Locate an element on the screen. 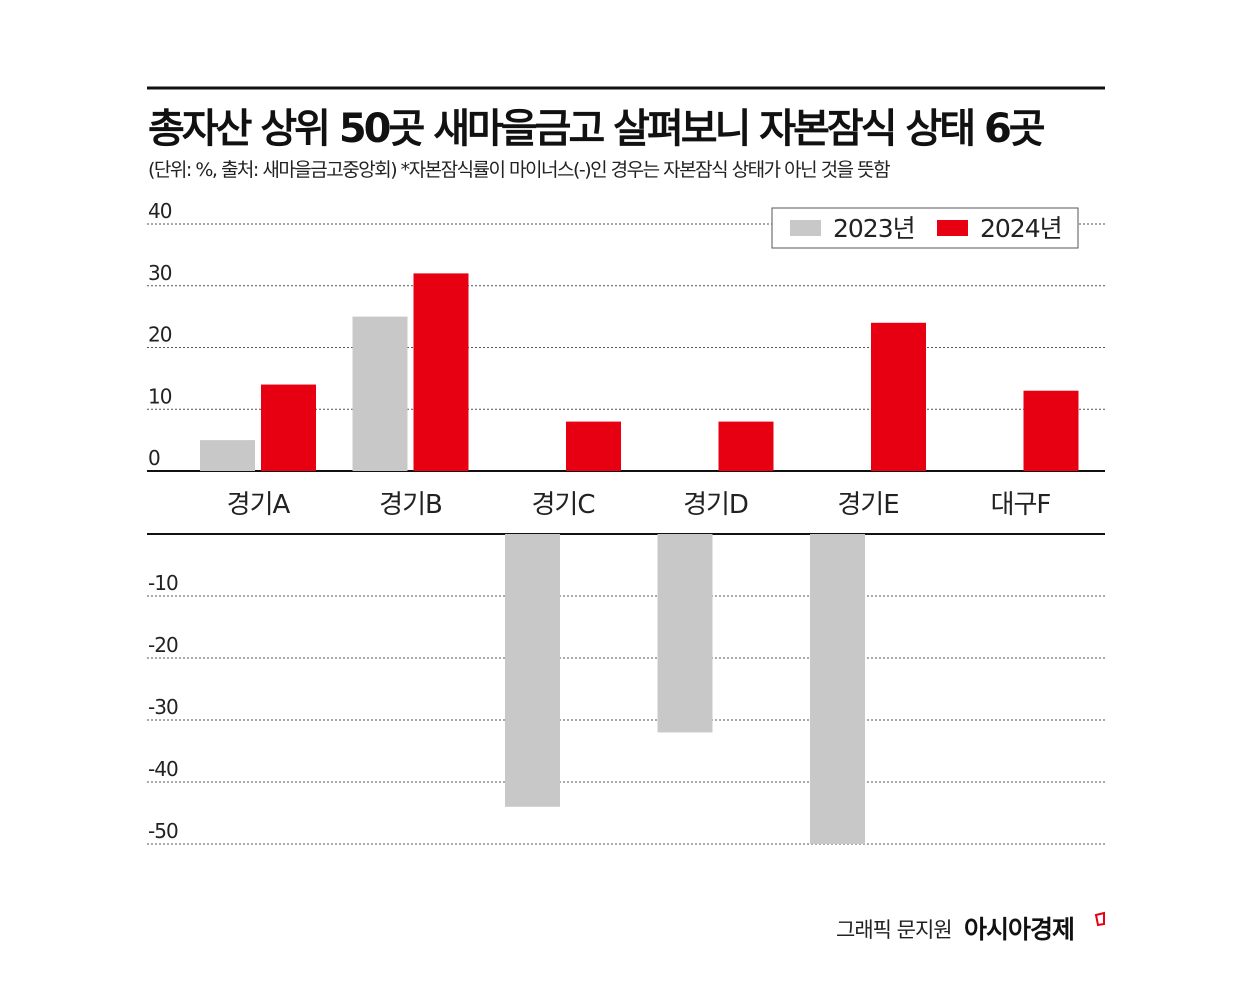  category-label: 경기D is located at coordinates (715, 505).